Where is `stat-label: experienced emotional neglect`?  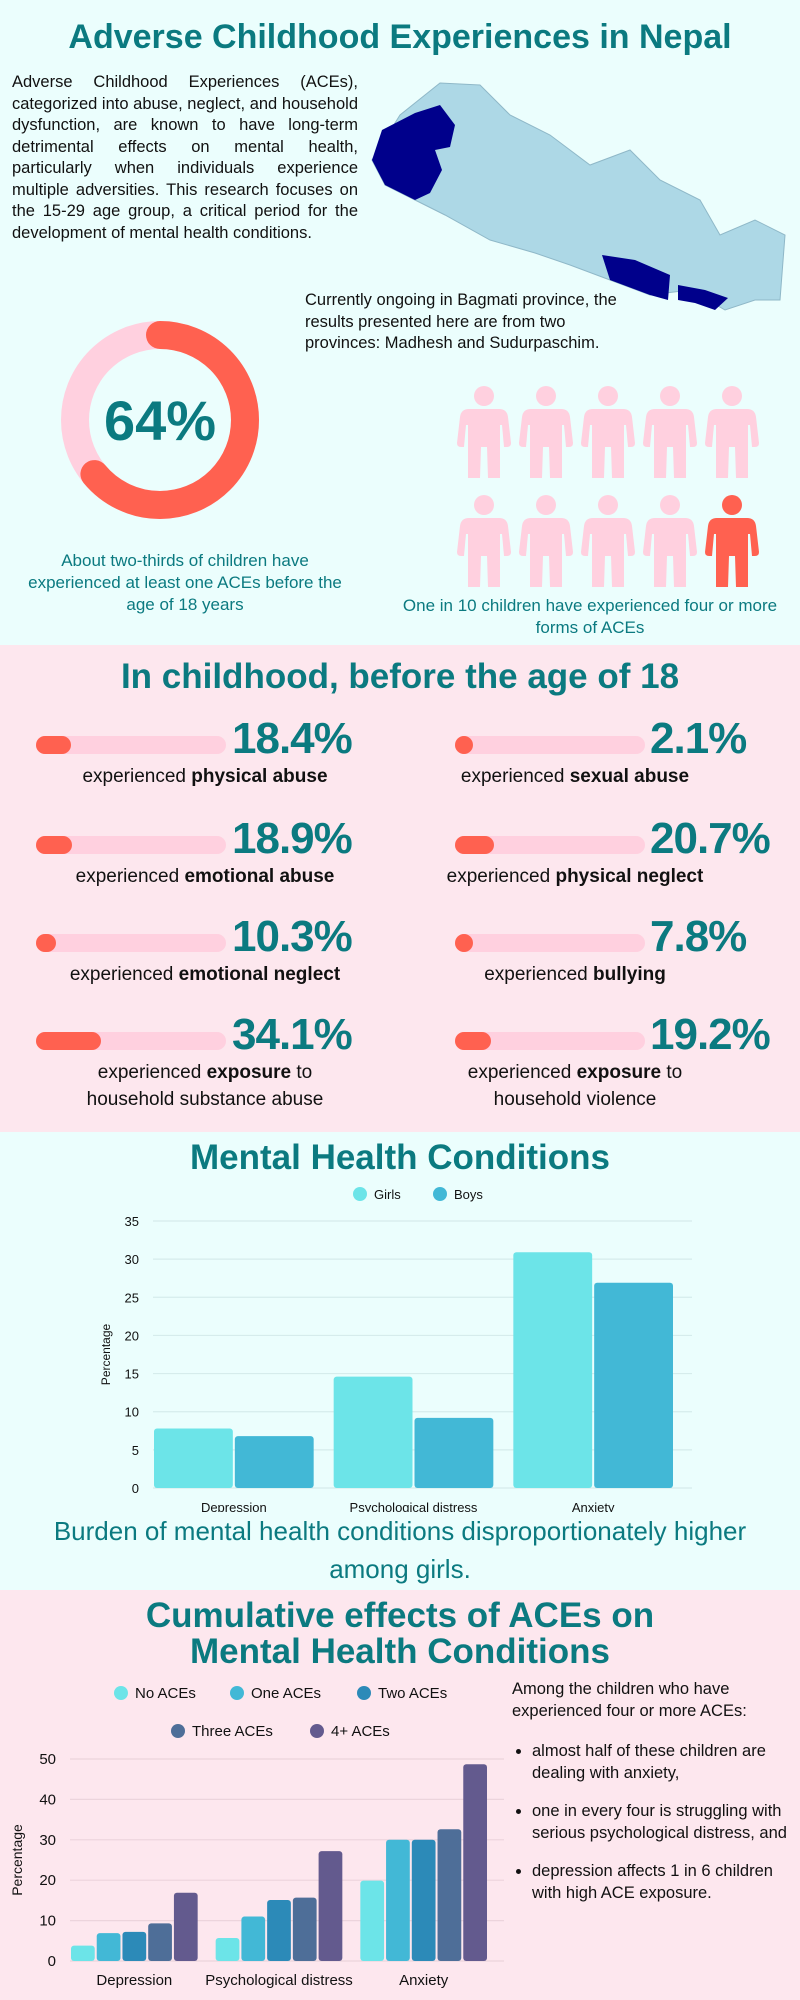
stat-label: experienced emotional neglect is located at coordinates (205, 974).